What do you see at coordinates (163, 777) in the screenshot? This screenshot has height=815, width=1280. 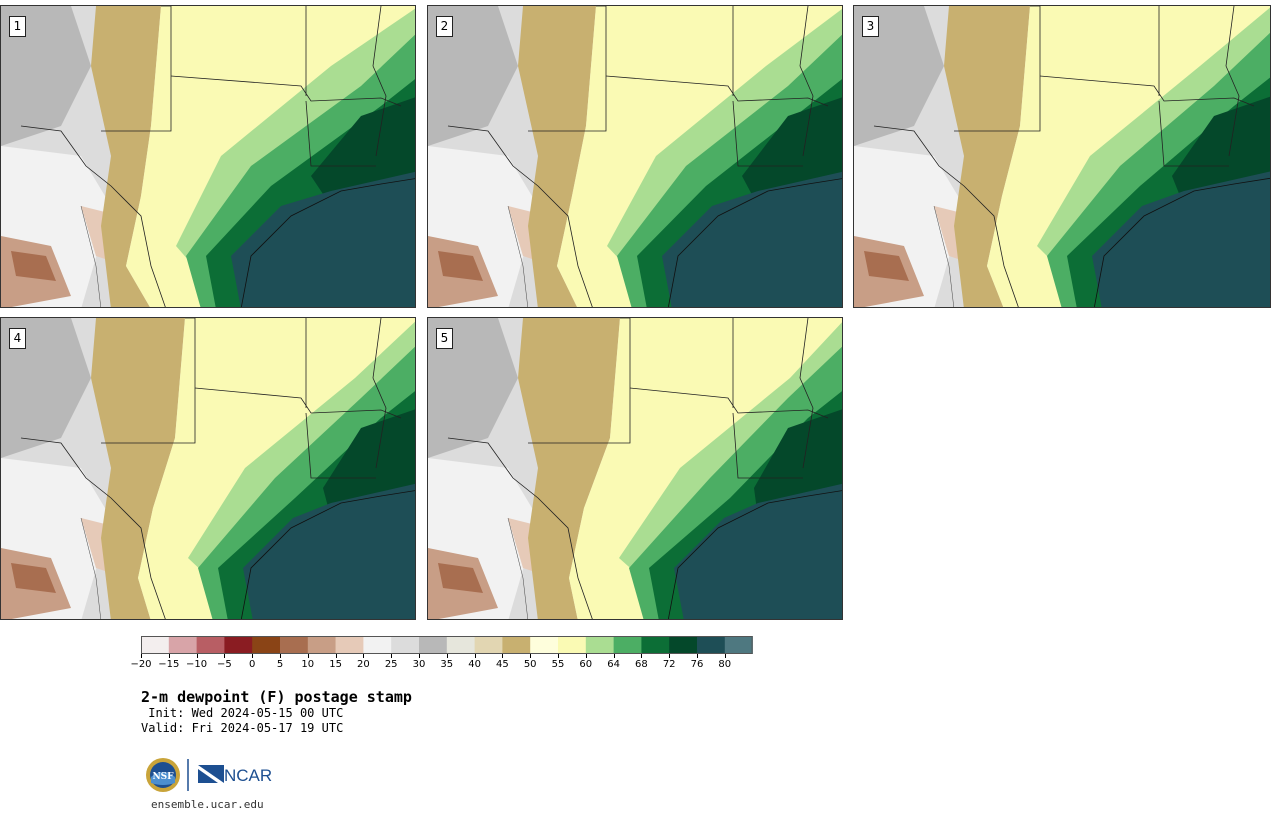 I see `nsf-text: NSF` at bounding box center [163, 777].